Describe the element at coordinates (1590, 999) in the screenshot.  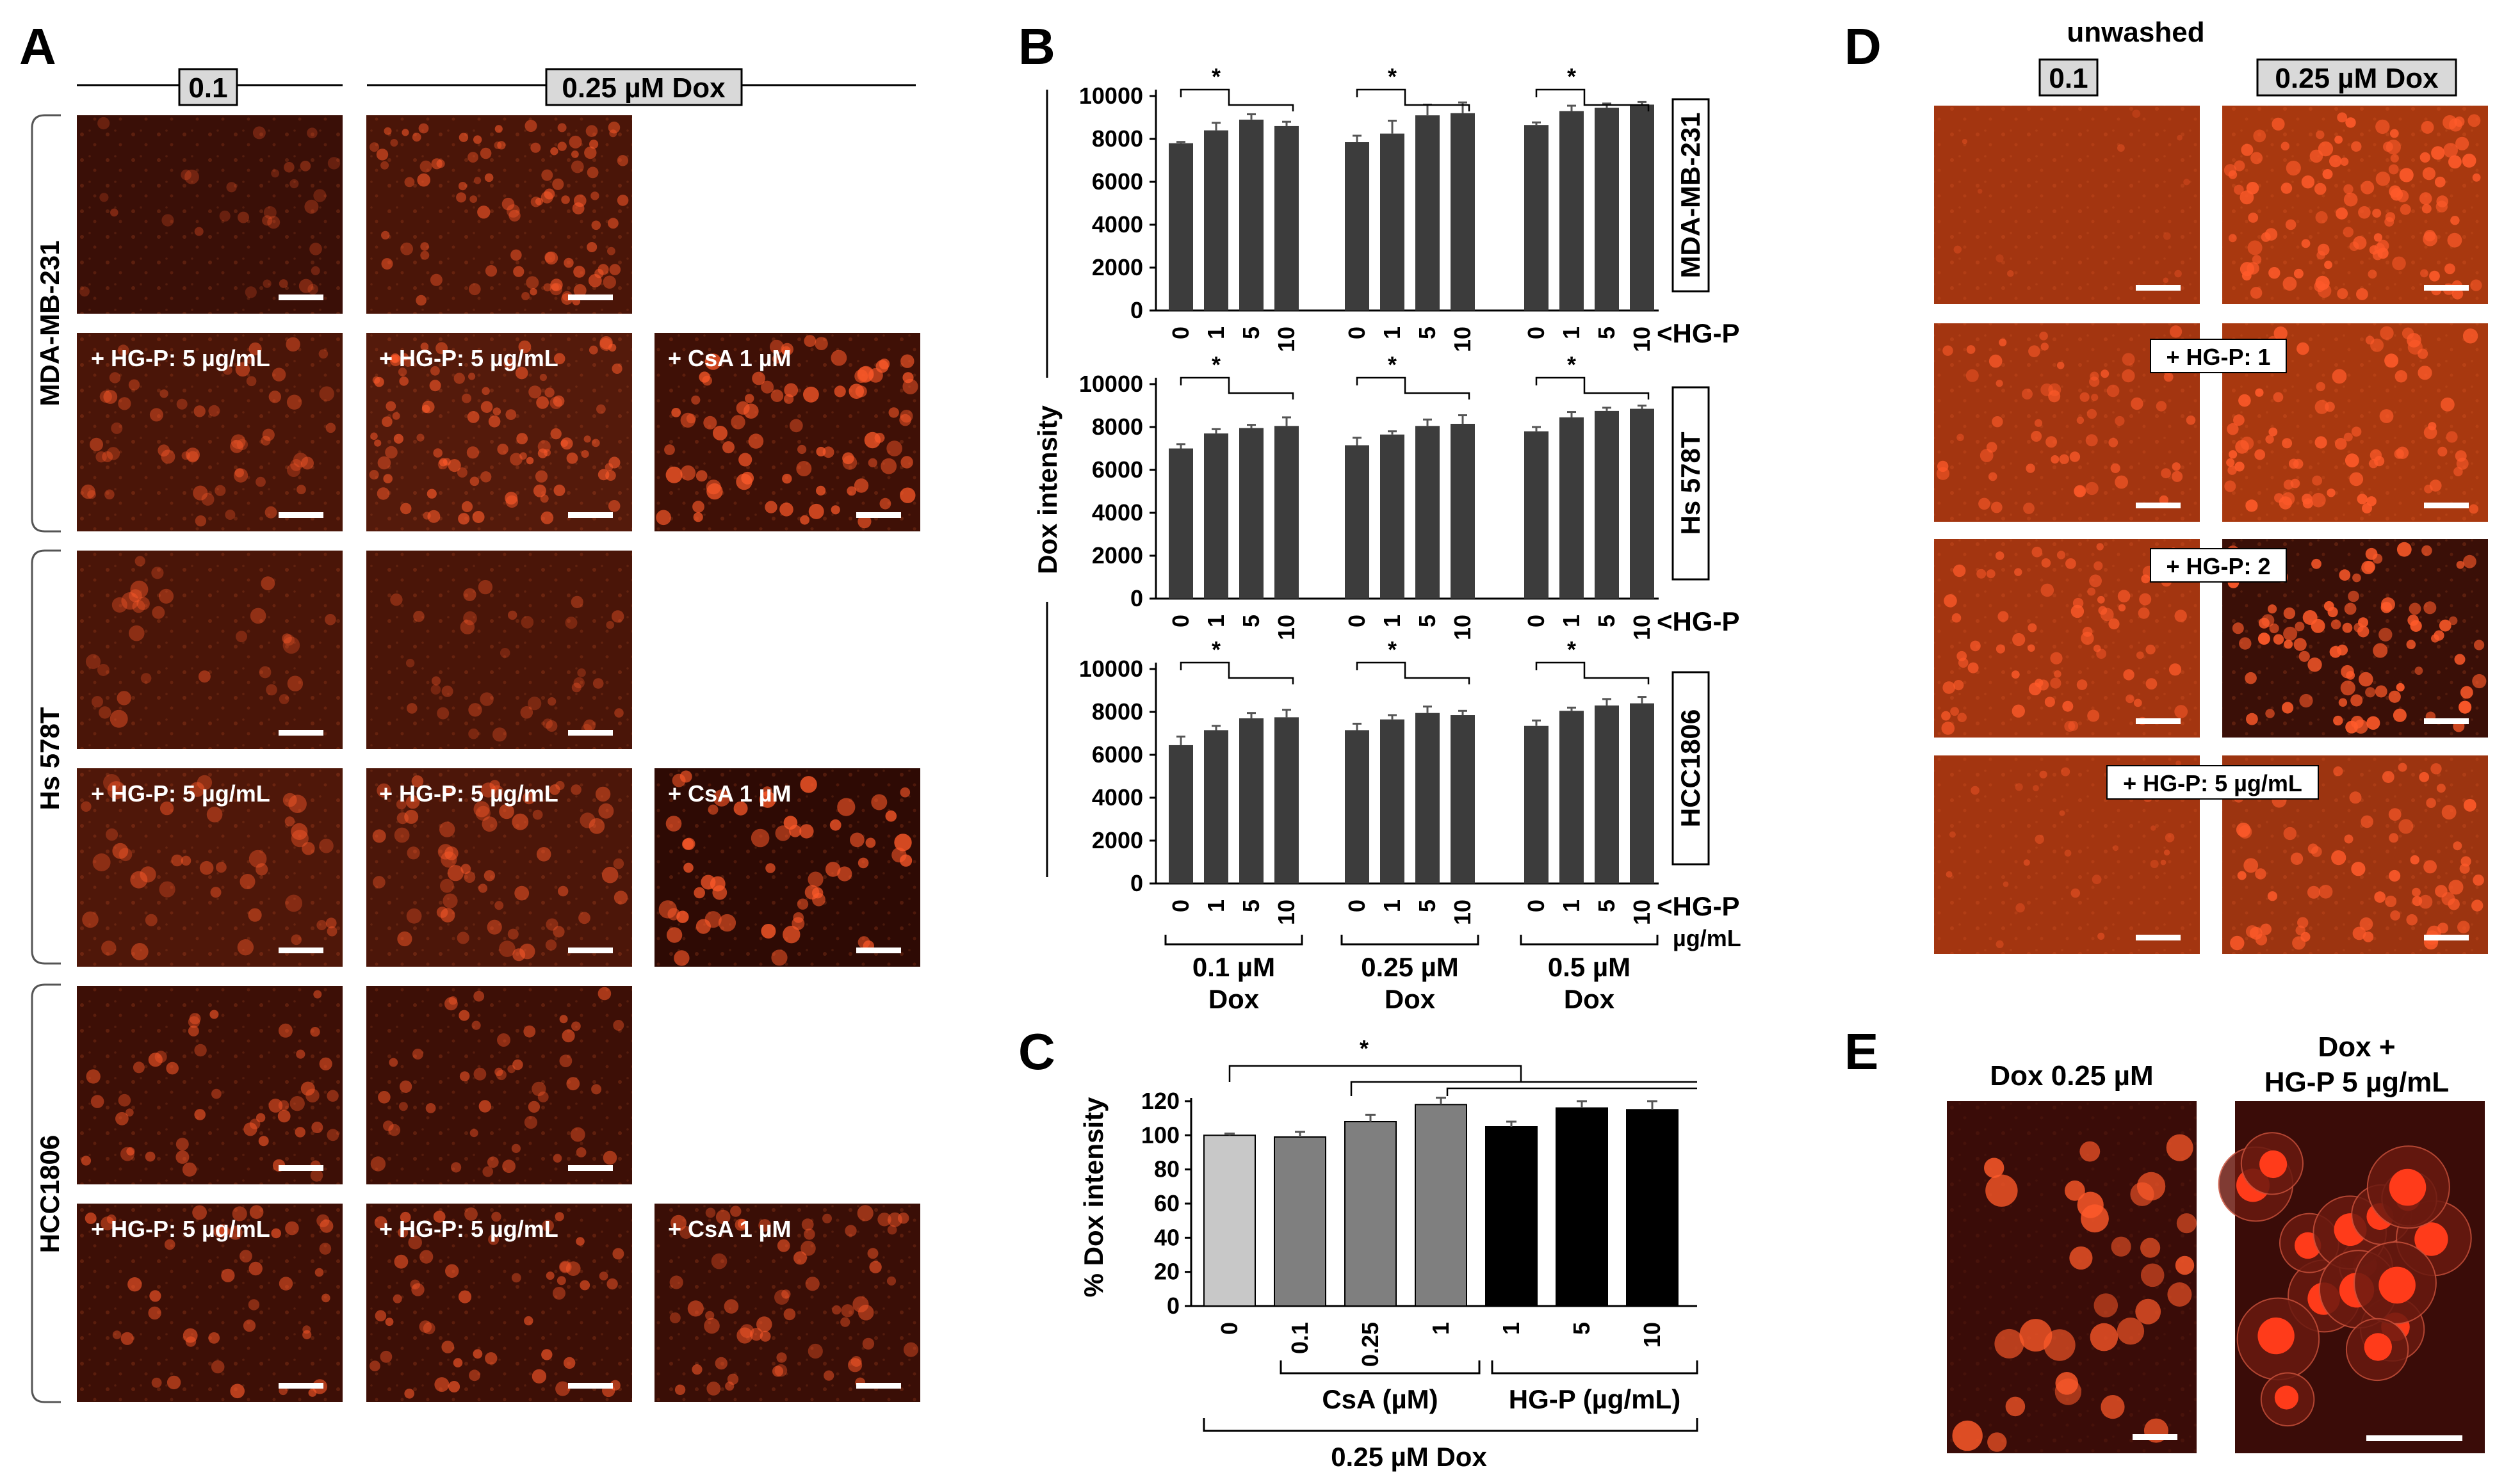
I see `dox-word: Dox` at that location.